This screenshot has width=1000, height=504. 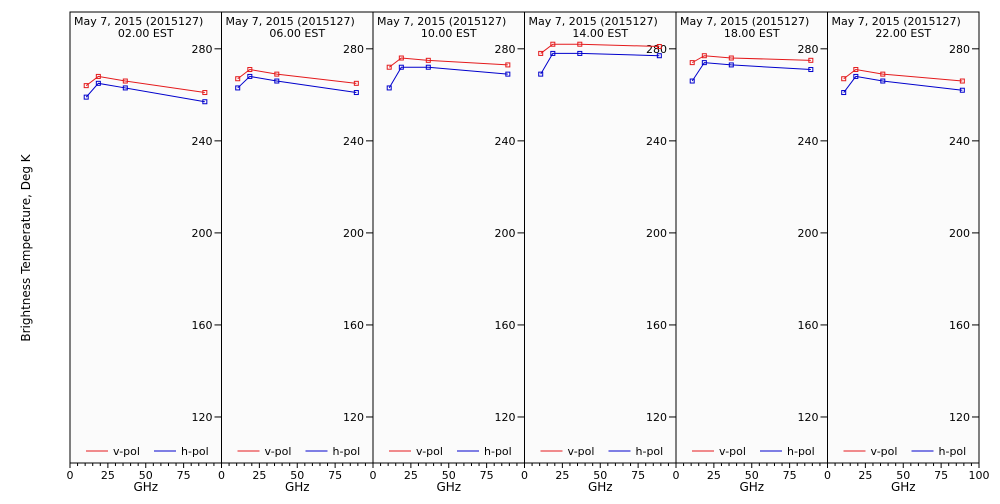 What do you see at coordinates (732, 451) in the screenshot?
I see `legend-label-v-pol: v-pol` at bounding box center [732, 451].